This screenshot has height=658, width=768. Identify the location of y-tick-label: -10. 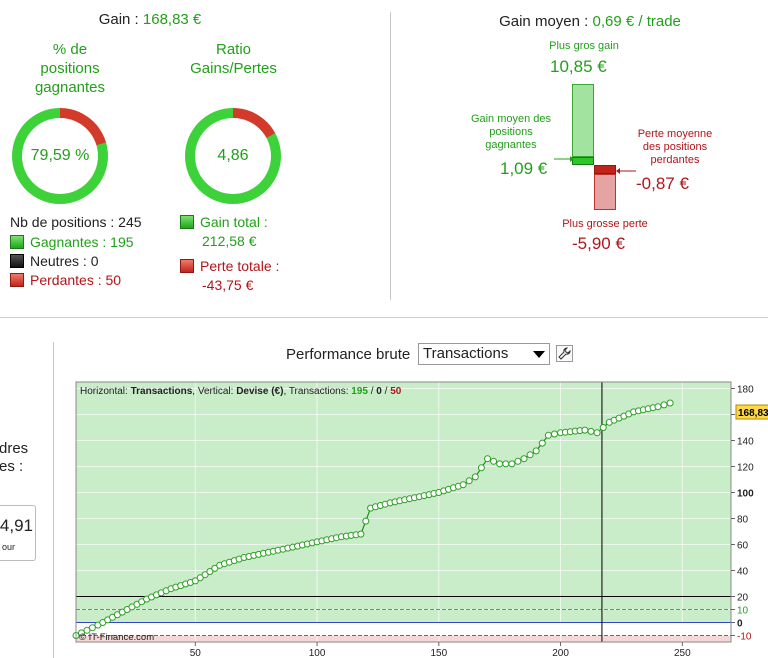
(744, 637).